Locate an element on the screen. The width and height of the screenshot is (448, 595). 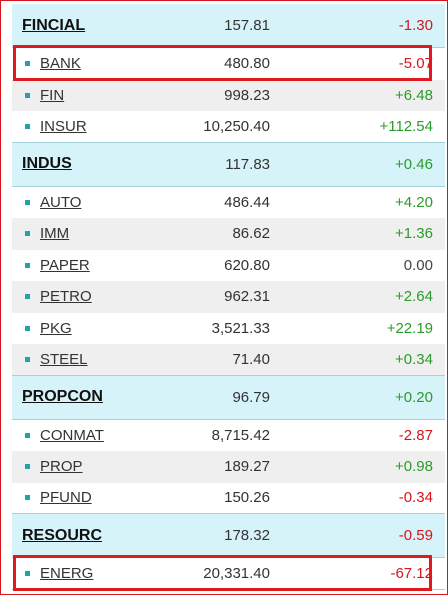
subsector-index-value: 620.80 is located at coordinates (247, 265).